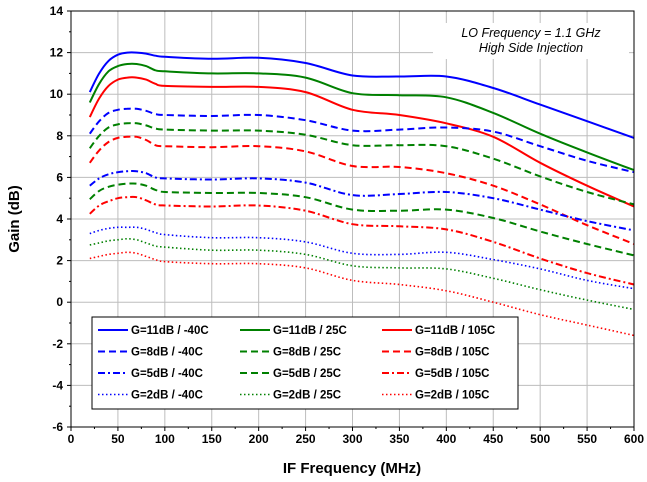 This screenshot has height=482, width=647. I want to click on legend-label-1: G=11dB / 25C, so click(310, 331).